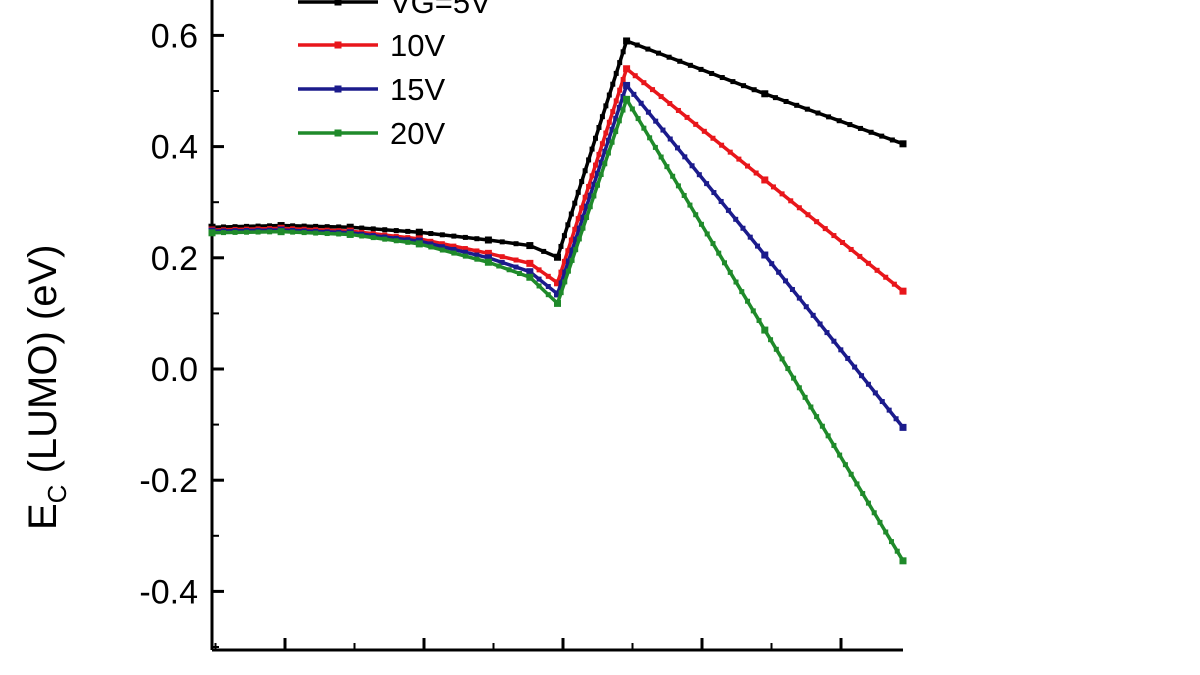  What do you see at coordinates (174, 148) in the screenshot?
I see `y-tick-label: 0.4` at bounding box center [174, 148].